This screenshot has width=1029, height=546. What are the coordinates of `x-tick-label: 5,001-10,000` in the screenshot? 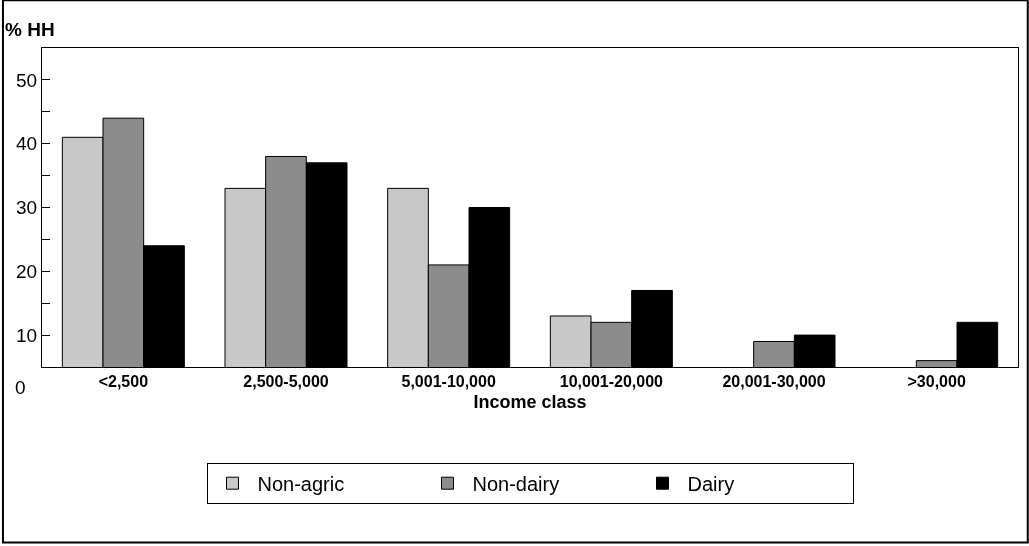 It's located at (448, 382).